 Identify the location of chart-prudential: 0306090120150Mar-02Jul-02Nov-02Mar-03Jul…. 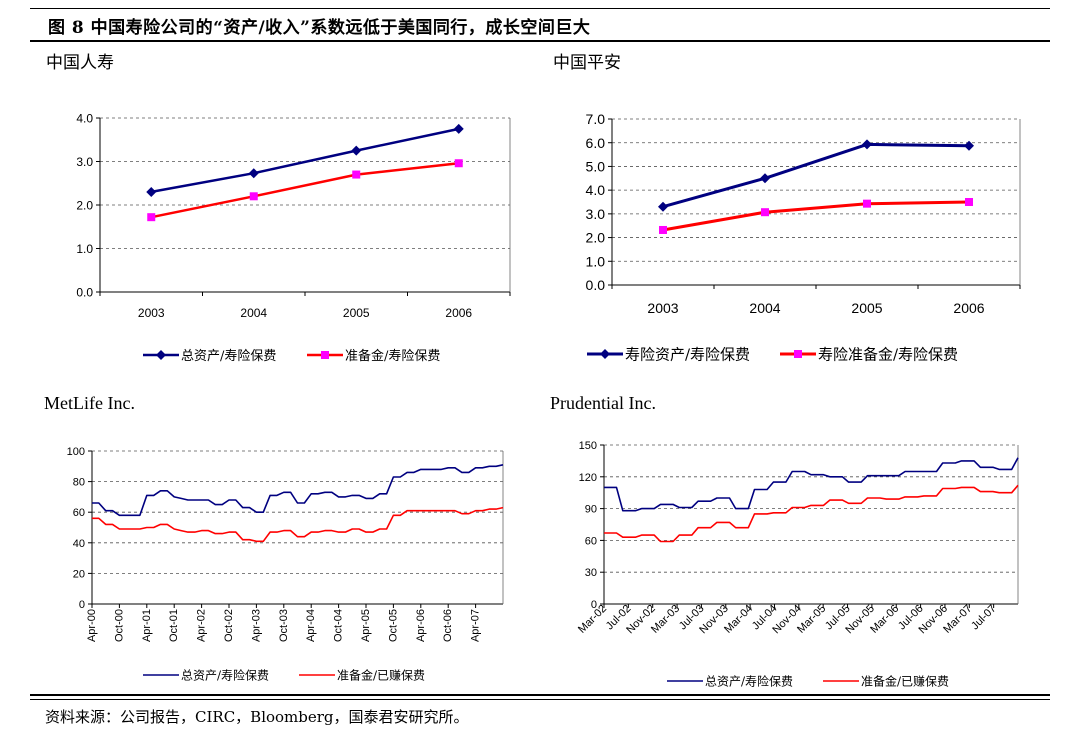
(797, 564).